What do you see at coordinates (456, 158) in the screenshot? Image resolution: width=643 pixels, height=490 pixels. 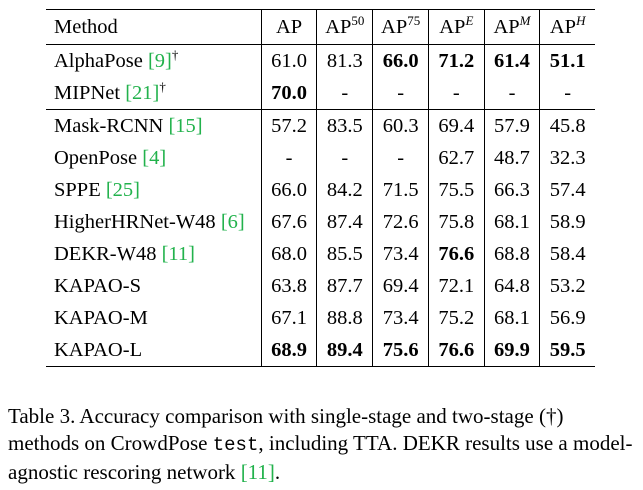 I see `value-cell: 62.7` at bounding box center [456, 158].